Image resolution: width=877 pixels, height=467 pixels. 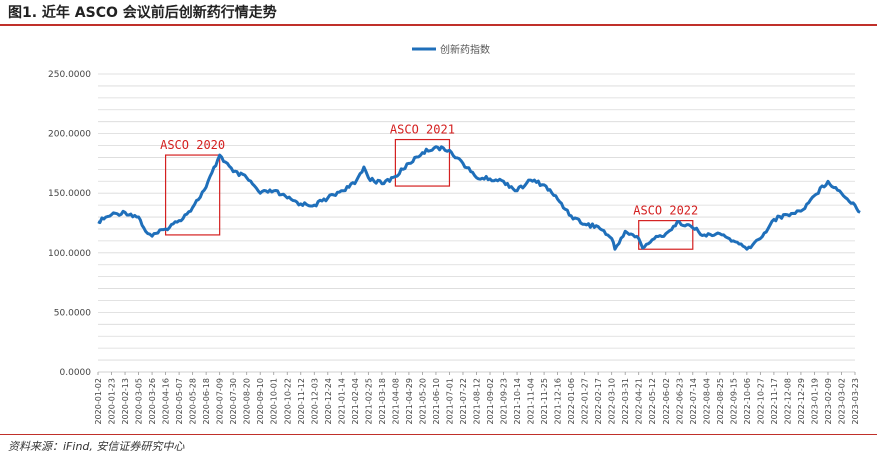 What do you see at coordinates (301, 401) in the screenshot?
I see `x-tick-label: 2020-11-12` at bounding box center [301, 401].